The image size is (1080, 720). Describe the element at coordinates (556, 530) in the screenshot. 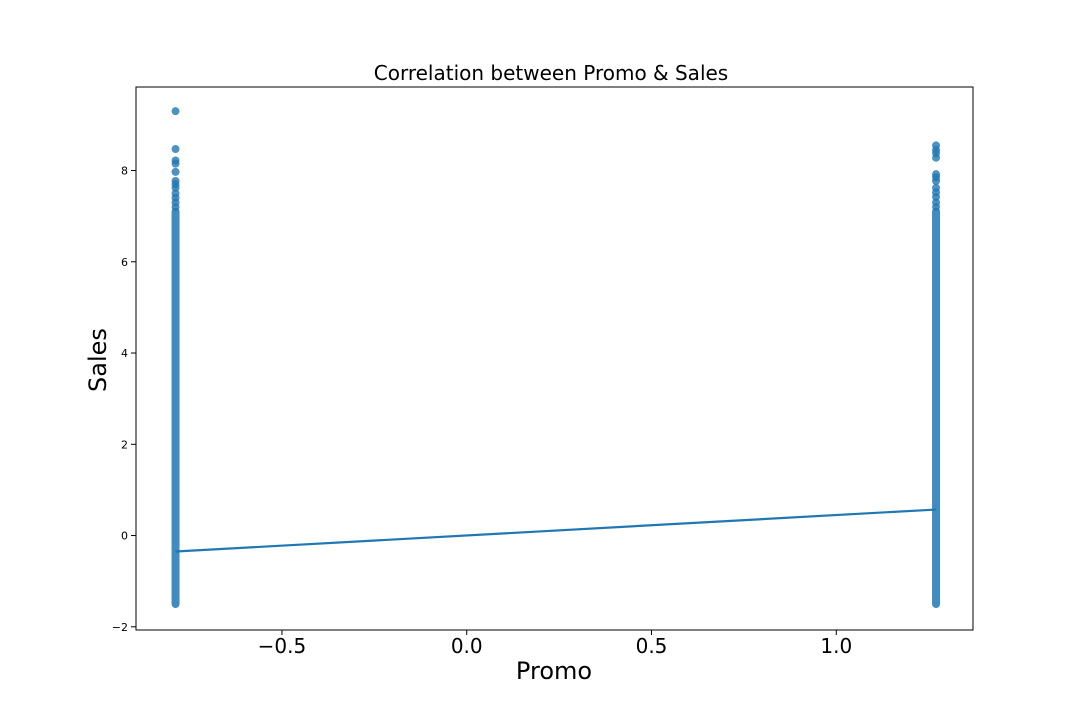

I see `regression-line` at that location.